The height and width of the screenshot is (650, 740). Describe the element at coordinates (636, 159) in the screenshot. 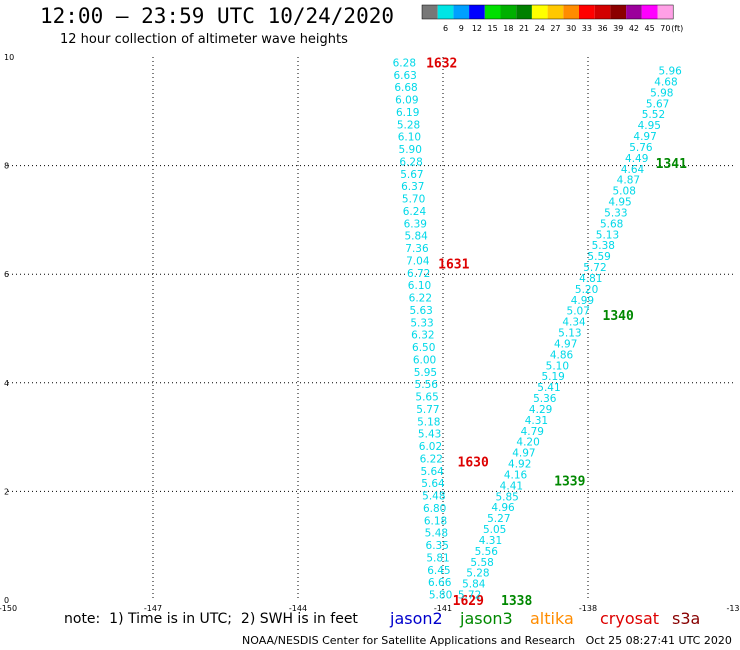

I see `swh-value-label: 4.49` at that location.